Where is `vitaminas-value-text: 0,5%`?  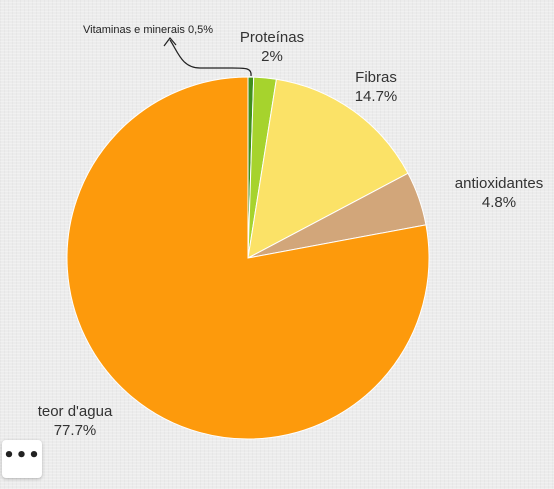
vitaminas-value-text: 0,5% is located at coordinates (200, 30).